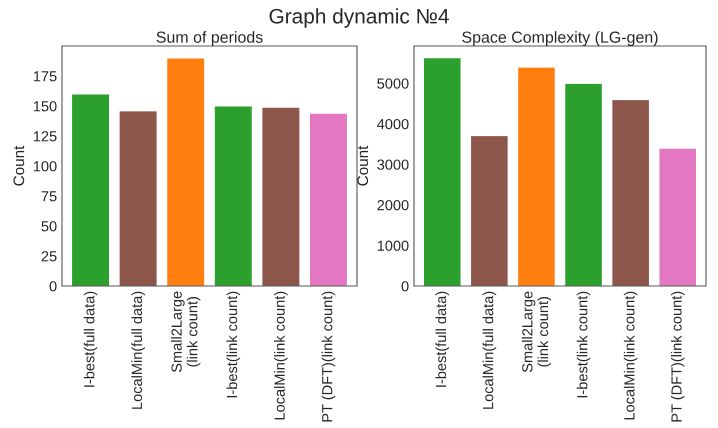  What do you see at coordinates (393, 164) in the screenshot?
I see `y-tick-label: 3000` at bounding box center [393, 164].